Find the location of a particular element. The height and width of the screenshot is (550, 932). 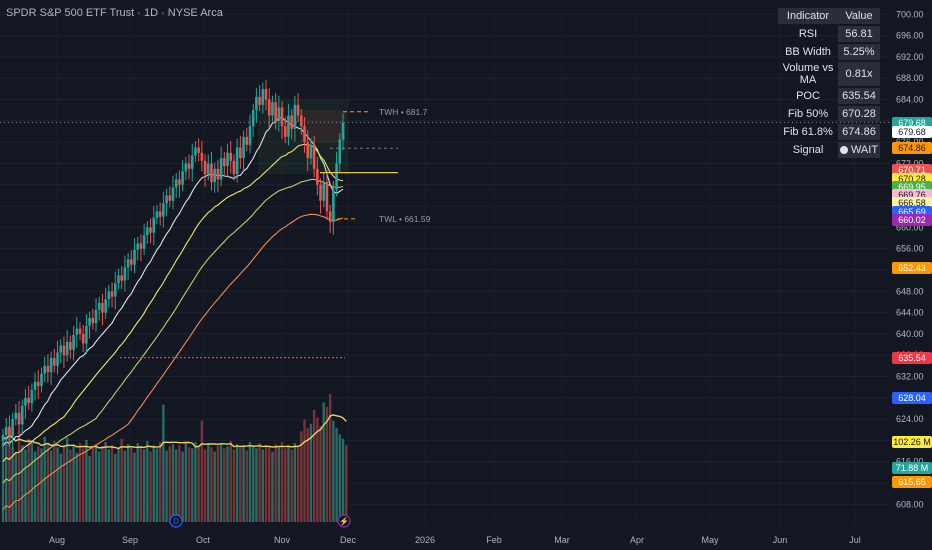

y-tick-label: 648.00 is located at coordinates (910, 291).